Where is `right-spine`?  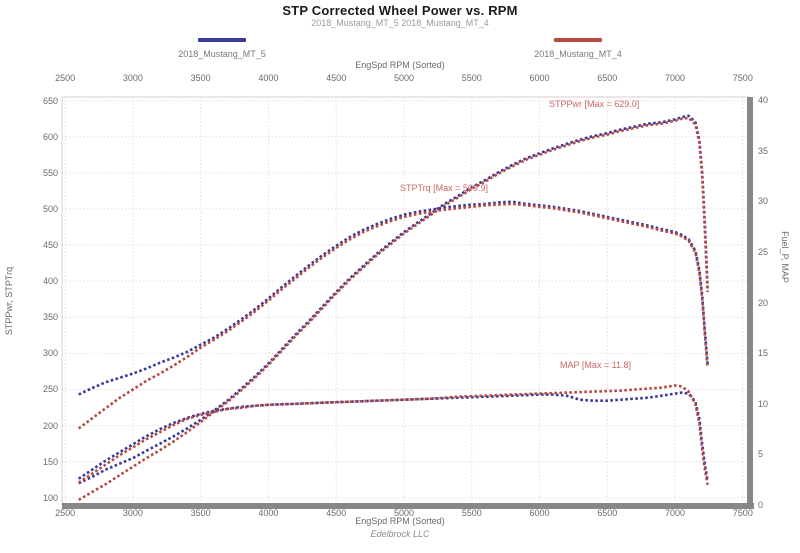 right-spine is located at coordinates (750, 303).